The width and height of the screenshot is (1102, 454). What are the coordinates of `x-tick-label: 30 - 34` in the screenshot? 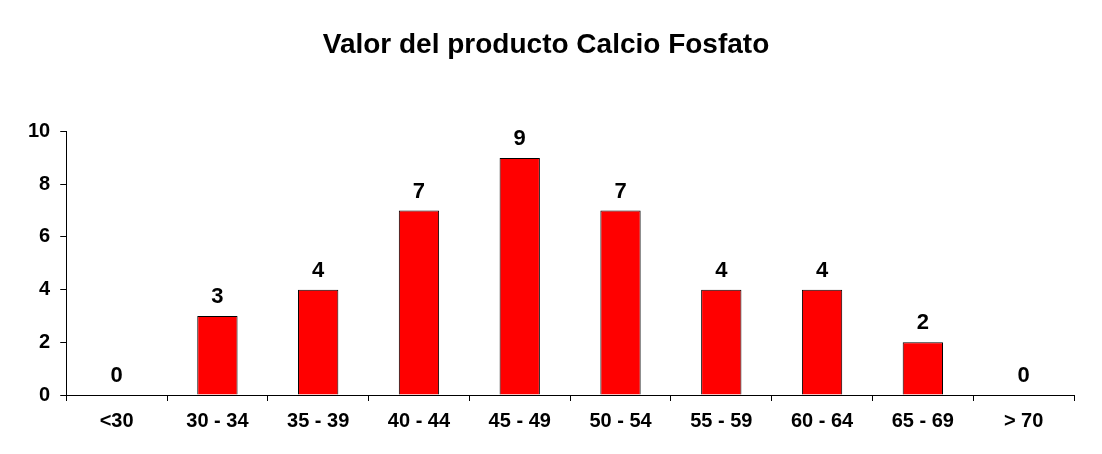 It's located at (218, 419).